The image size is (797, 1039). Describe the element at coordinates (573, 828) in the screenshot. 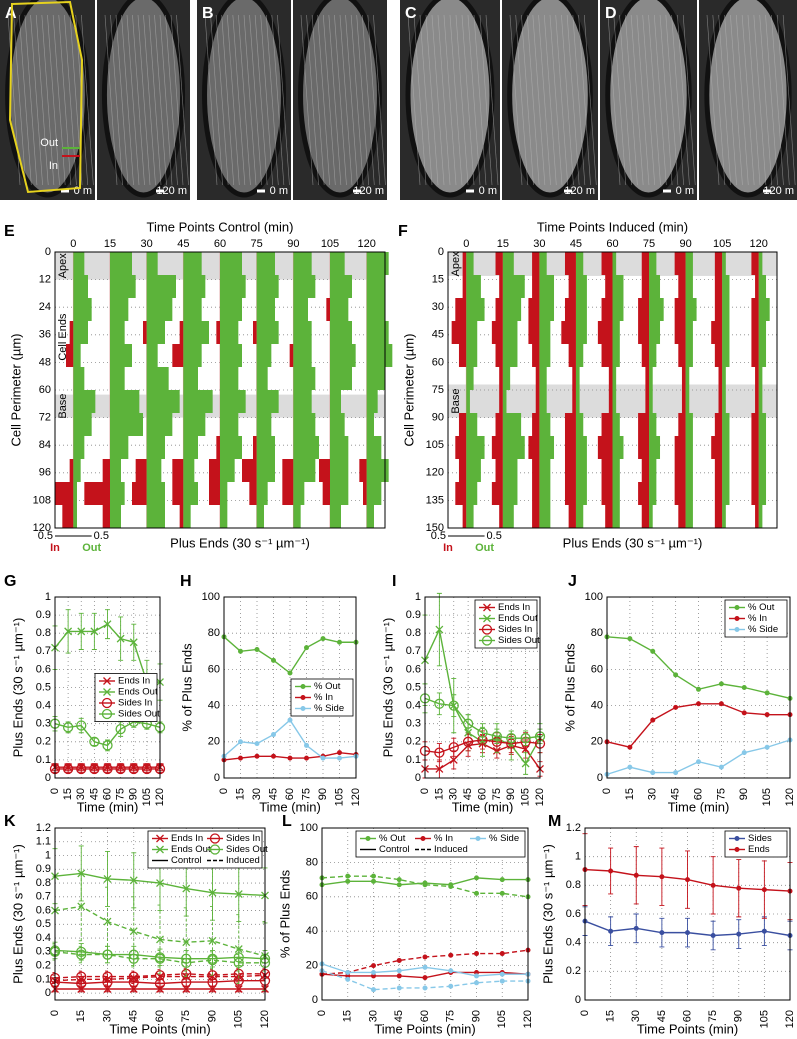

I see `y-tick-label: 1.2` at that location.